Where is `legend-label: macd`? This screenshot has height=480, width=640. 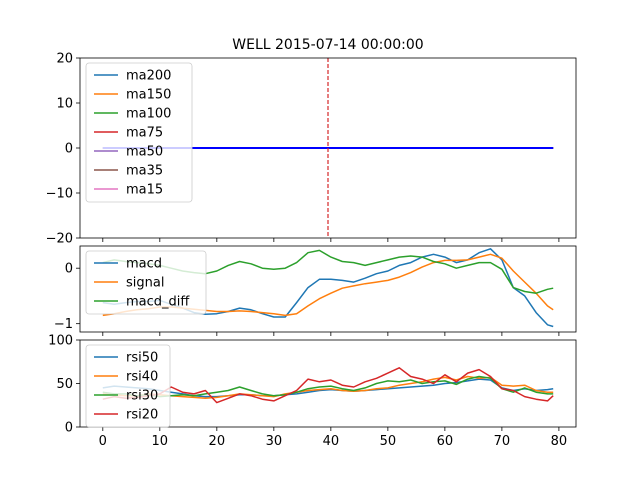
legend-label: macd is located at coordinates (144, 264).